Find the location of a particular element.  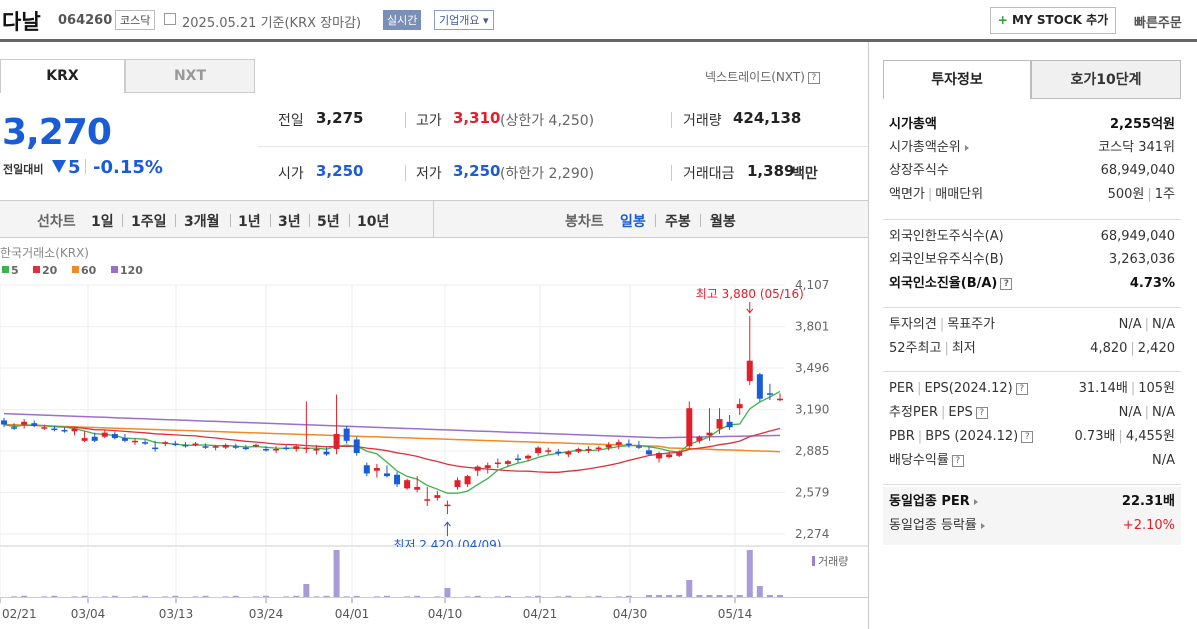

company-overview-button: 기업개요 ▾ is located at coordinates (464, 20).